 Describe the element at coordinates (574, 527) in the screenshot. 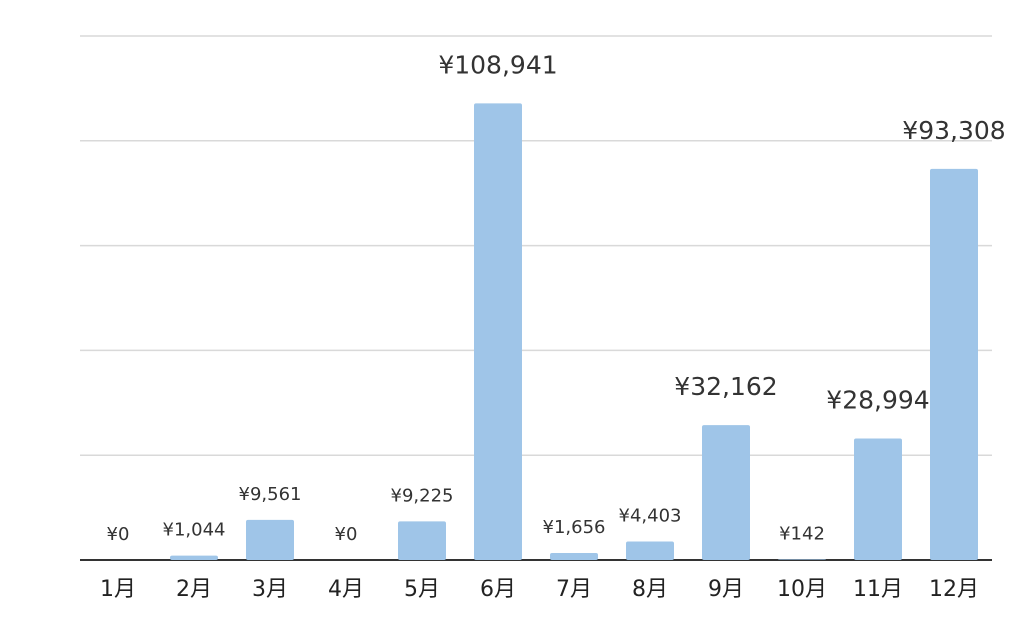

I see `value-label-7: ¥1,656` at that location.